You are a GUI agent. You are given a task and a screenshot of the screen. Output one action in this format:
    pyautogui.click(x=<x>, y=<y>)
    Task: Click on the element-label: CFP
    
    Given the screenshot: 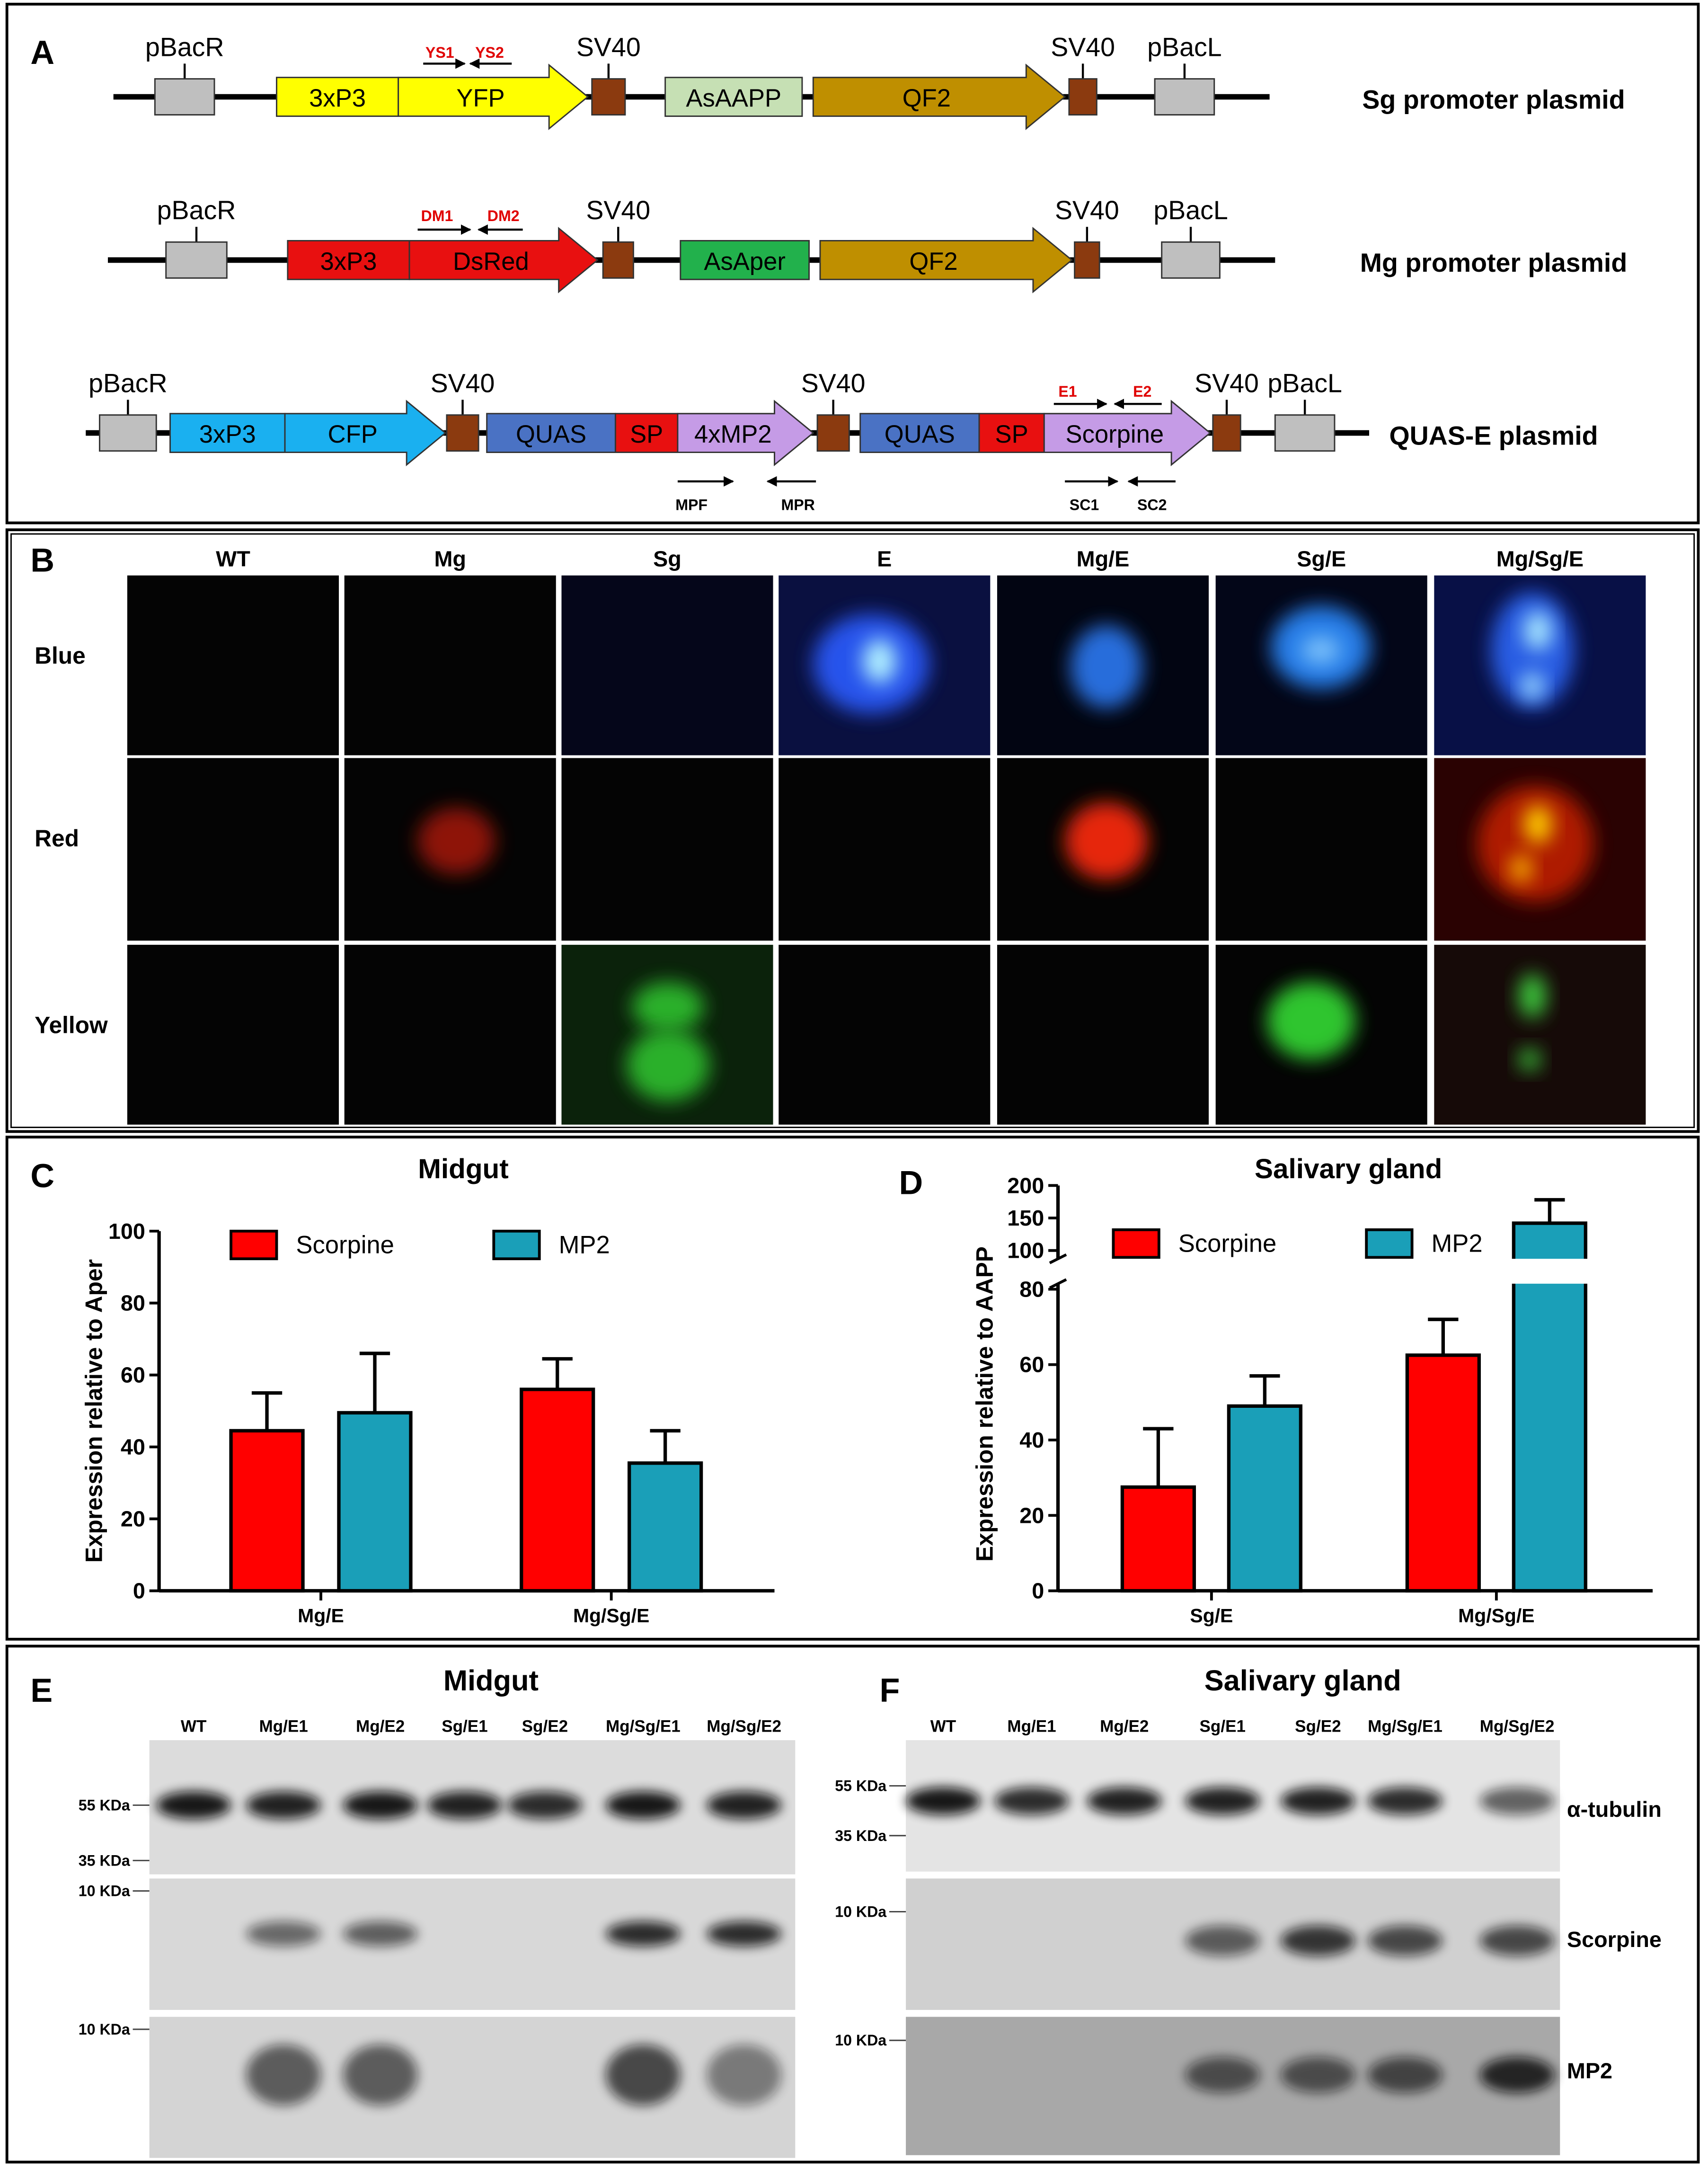 What is the action you would take?
    pyautogui.click(x=353, y=434)
    